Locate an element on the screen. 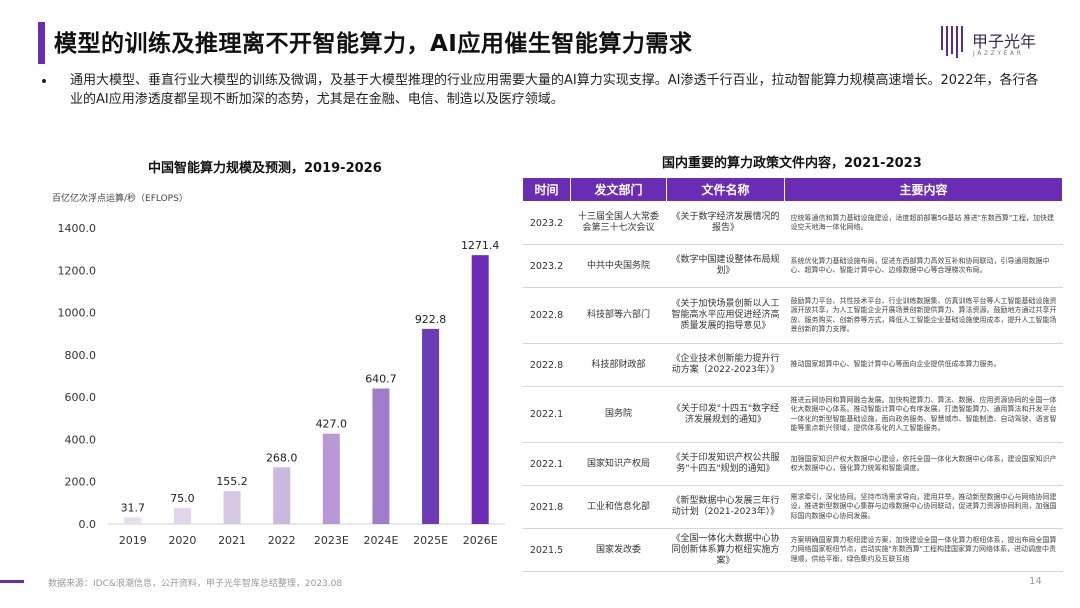 Image resolution: width=1080 pixels, height=608 pixels. header-doc: 文件名称 is located at coordinates (725, 189).